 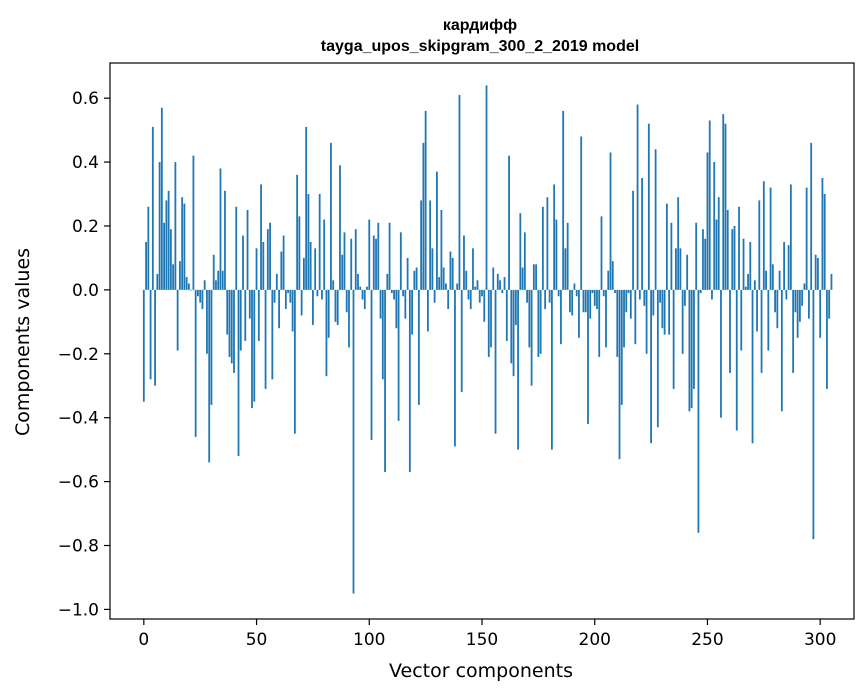 I want to click on y-tick-label: −0.4, so click(x=78, y=419).